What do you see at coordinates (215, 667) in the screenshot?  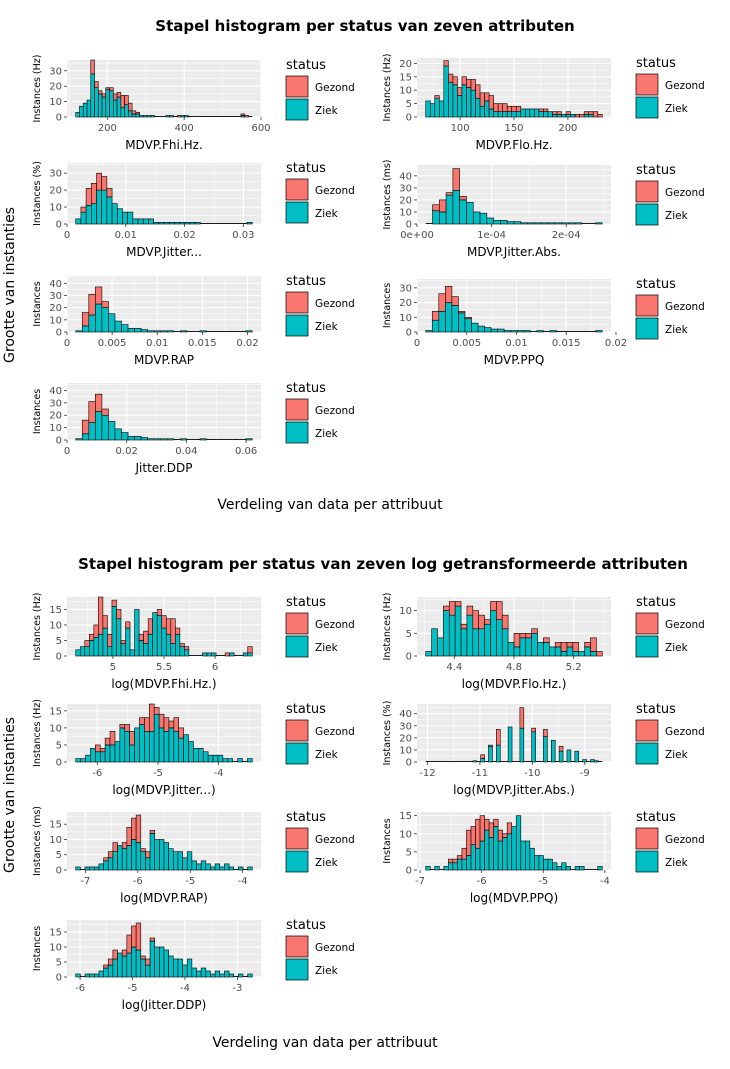 I see `x-tick-label: 6` at bounding box center [215, 667].